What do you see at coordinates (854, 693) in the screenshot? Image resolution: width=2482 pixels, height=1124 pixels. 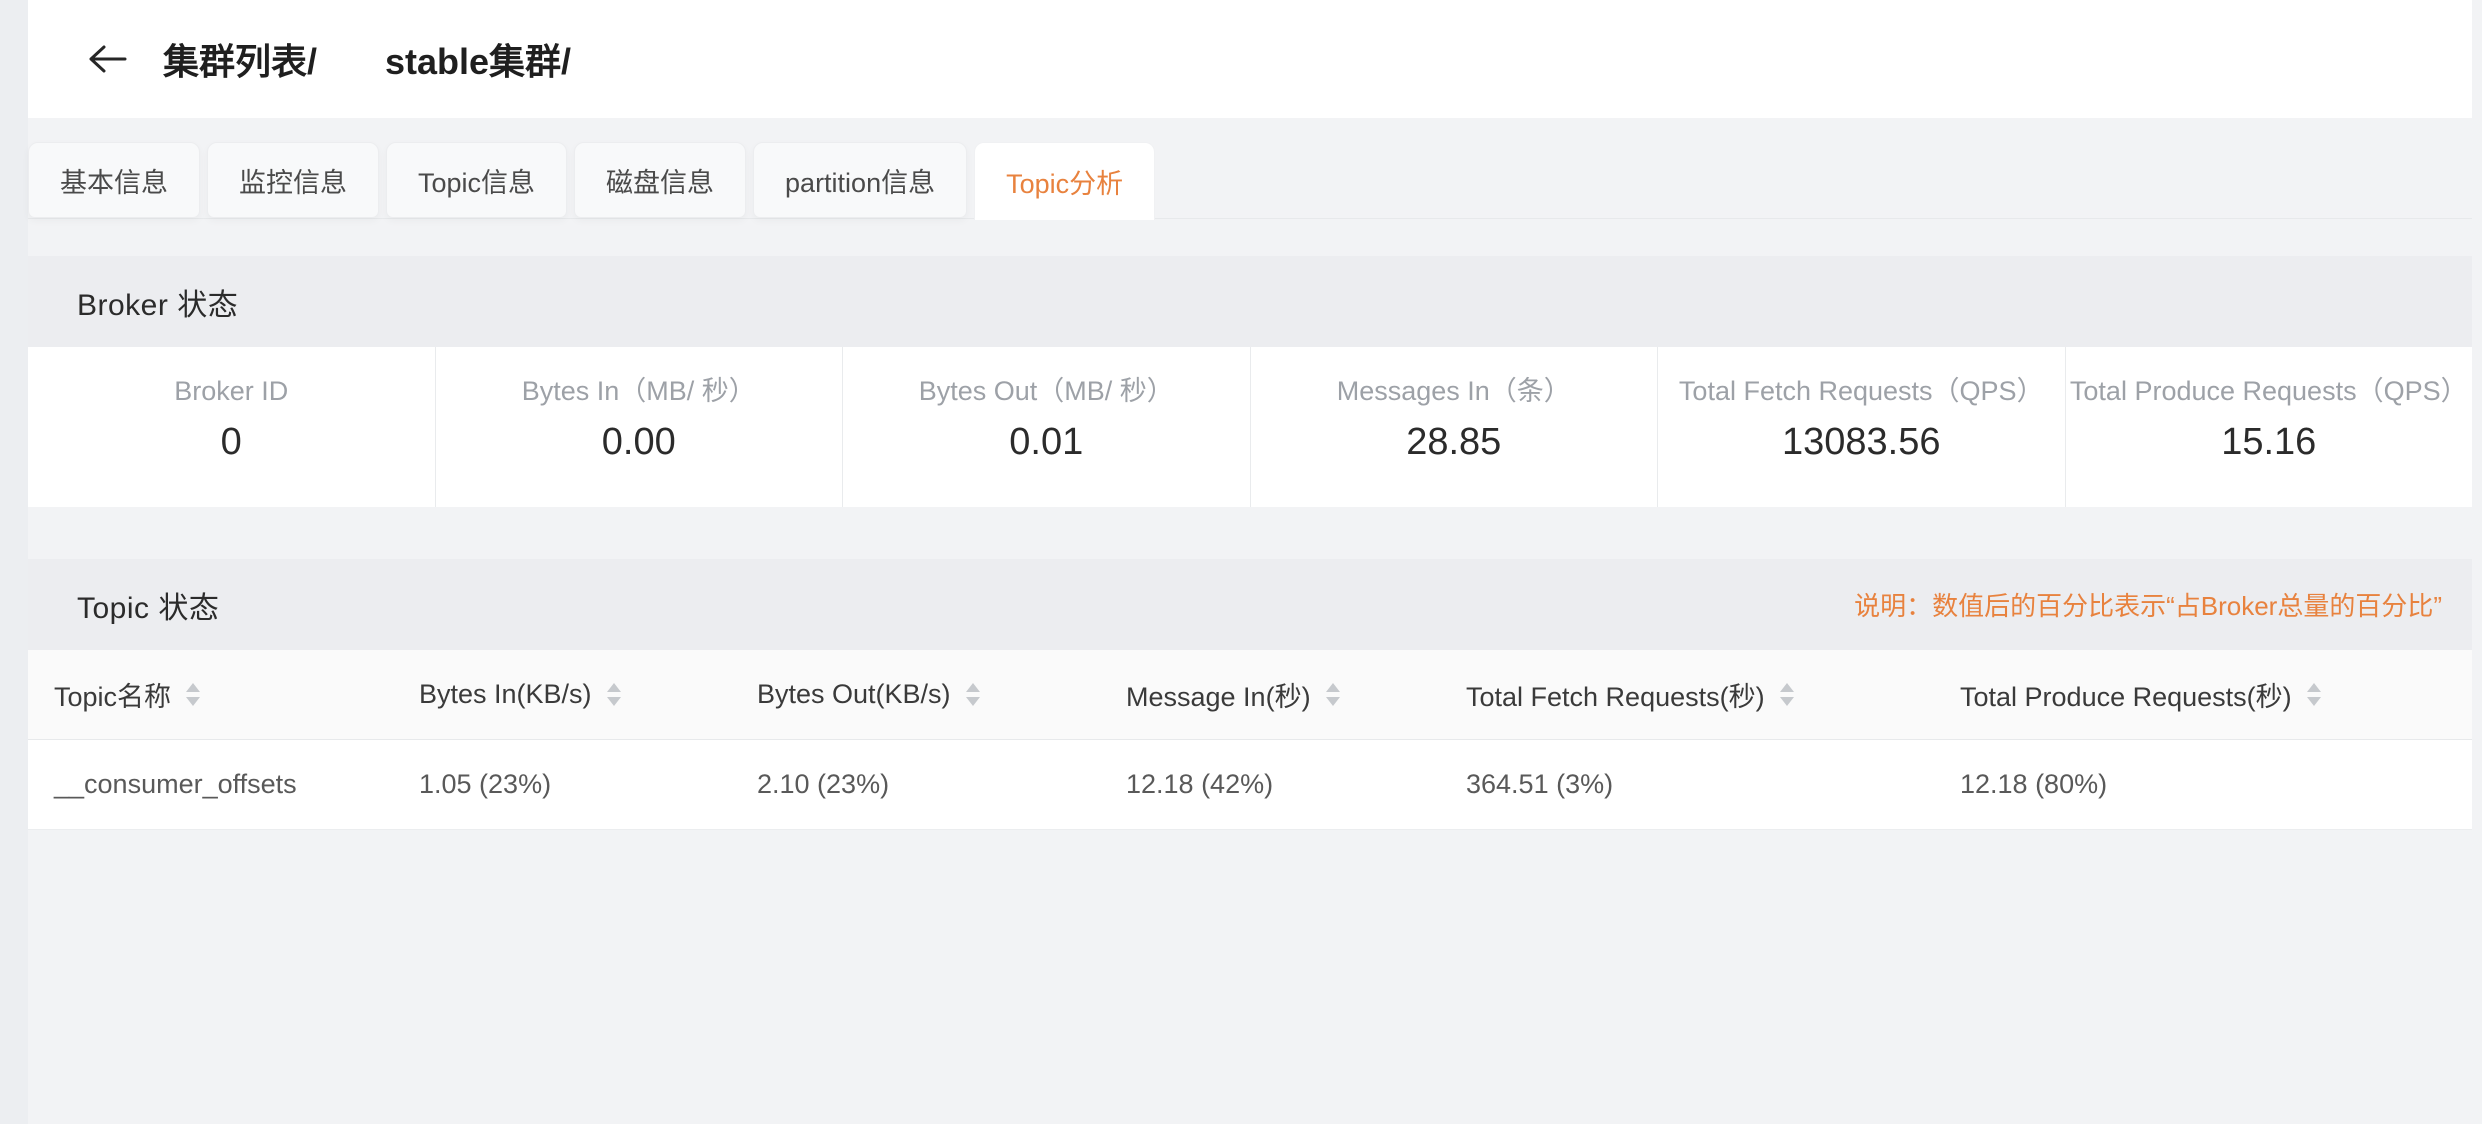 I see `column-label: Bytes Out(KB/s)` at bounding box center [854, 693].